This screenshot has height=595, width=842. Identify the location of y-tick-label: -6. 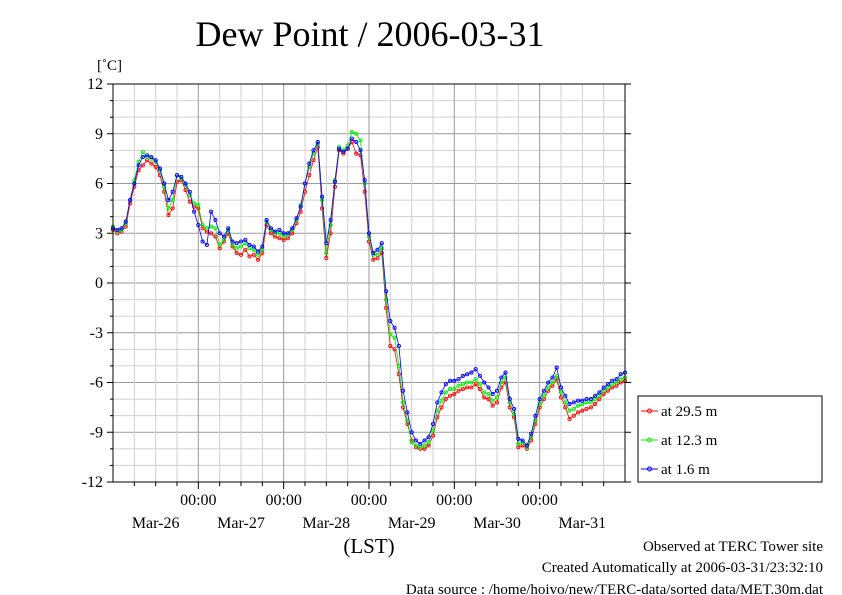
(96, 383).